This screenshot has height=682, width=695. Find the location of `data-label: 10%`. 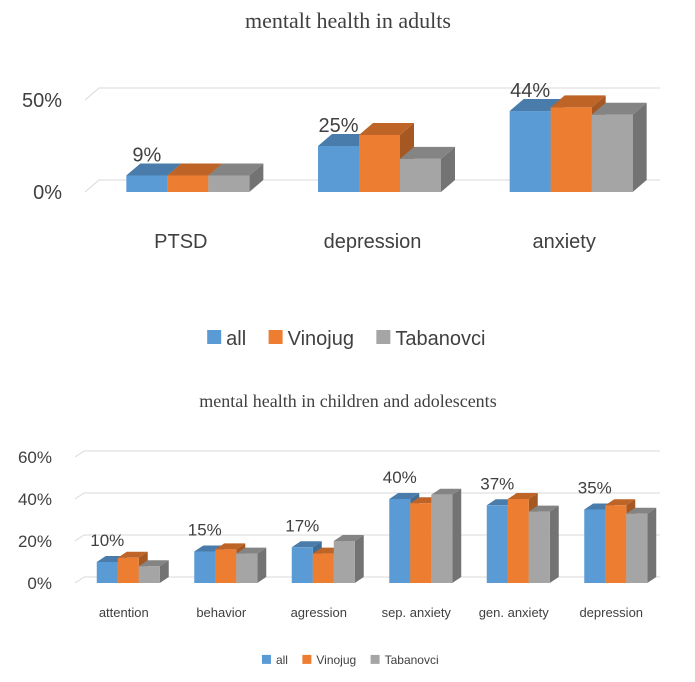

data-label: 10% is located at coordinates (107, 540).